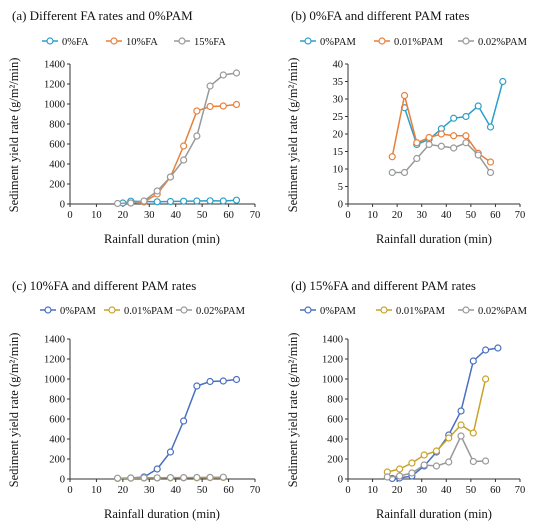  Describe the element at coordinates (104, 285) in the screenshot. I see `panel-c-title: (c) 10%FA and different PAM rates` at that location.